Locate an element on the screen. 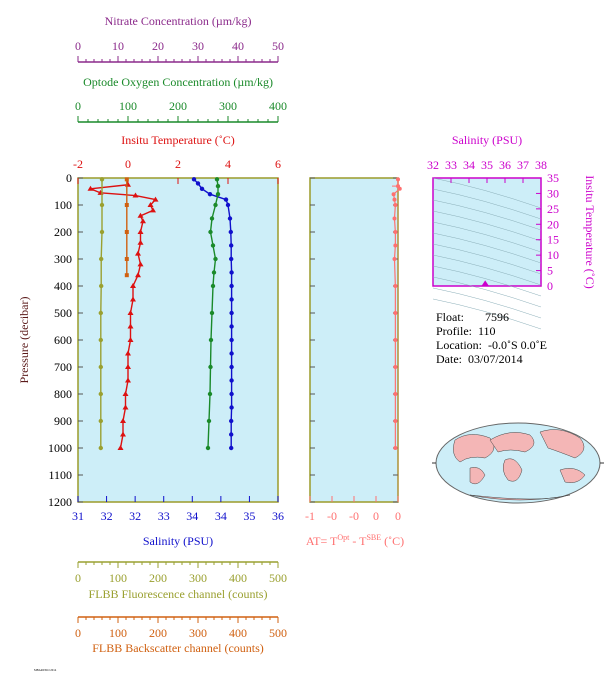 The height and width of the screenshot is (689, 616). pressure-tick-label: 0 is located at coordinates (69, 178).